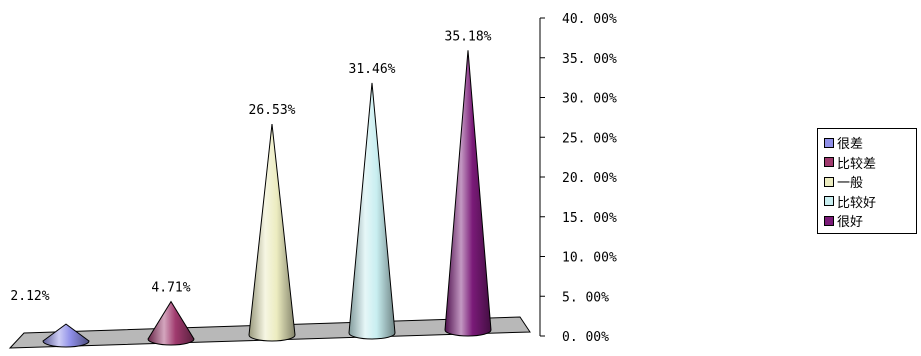 The height and width of the screenshot is (356, 921). I want to click on legend-label: 一般, so click(850, 184).